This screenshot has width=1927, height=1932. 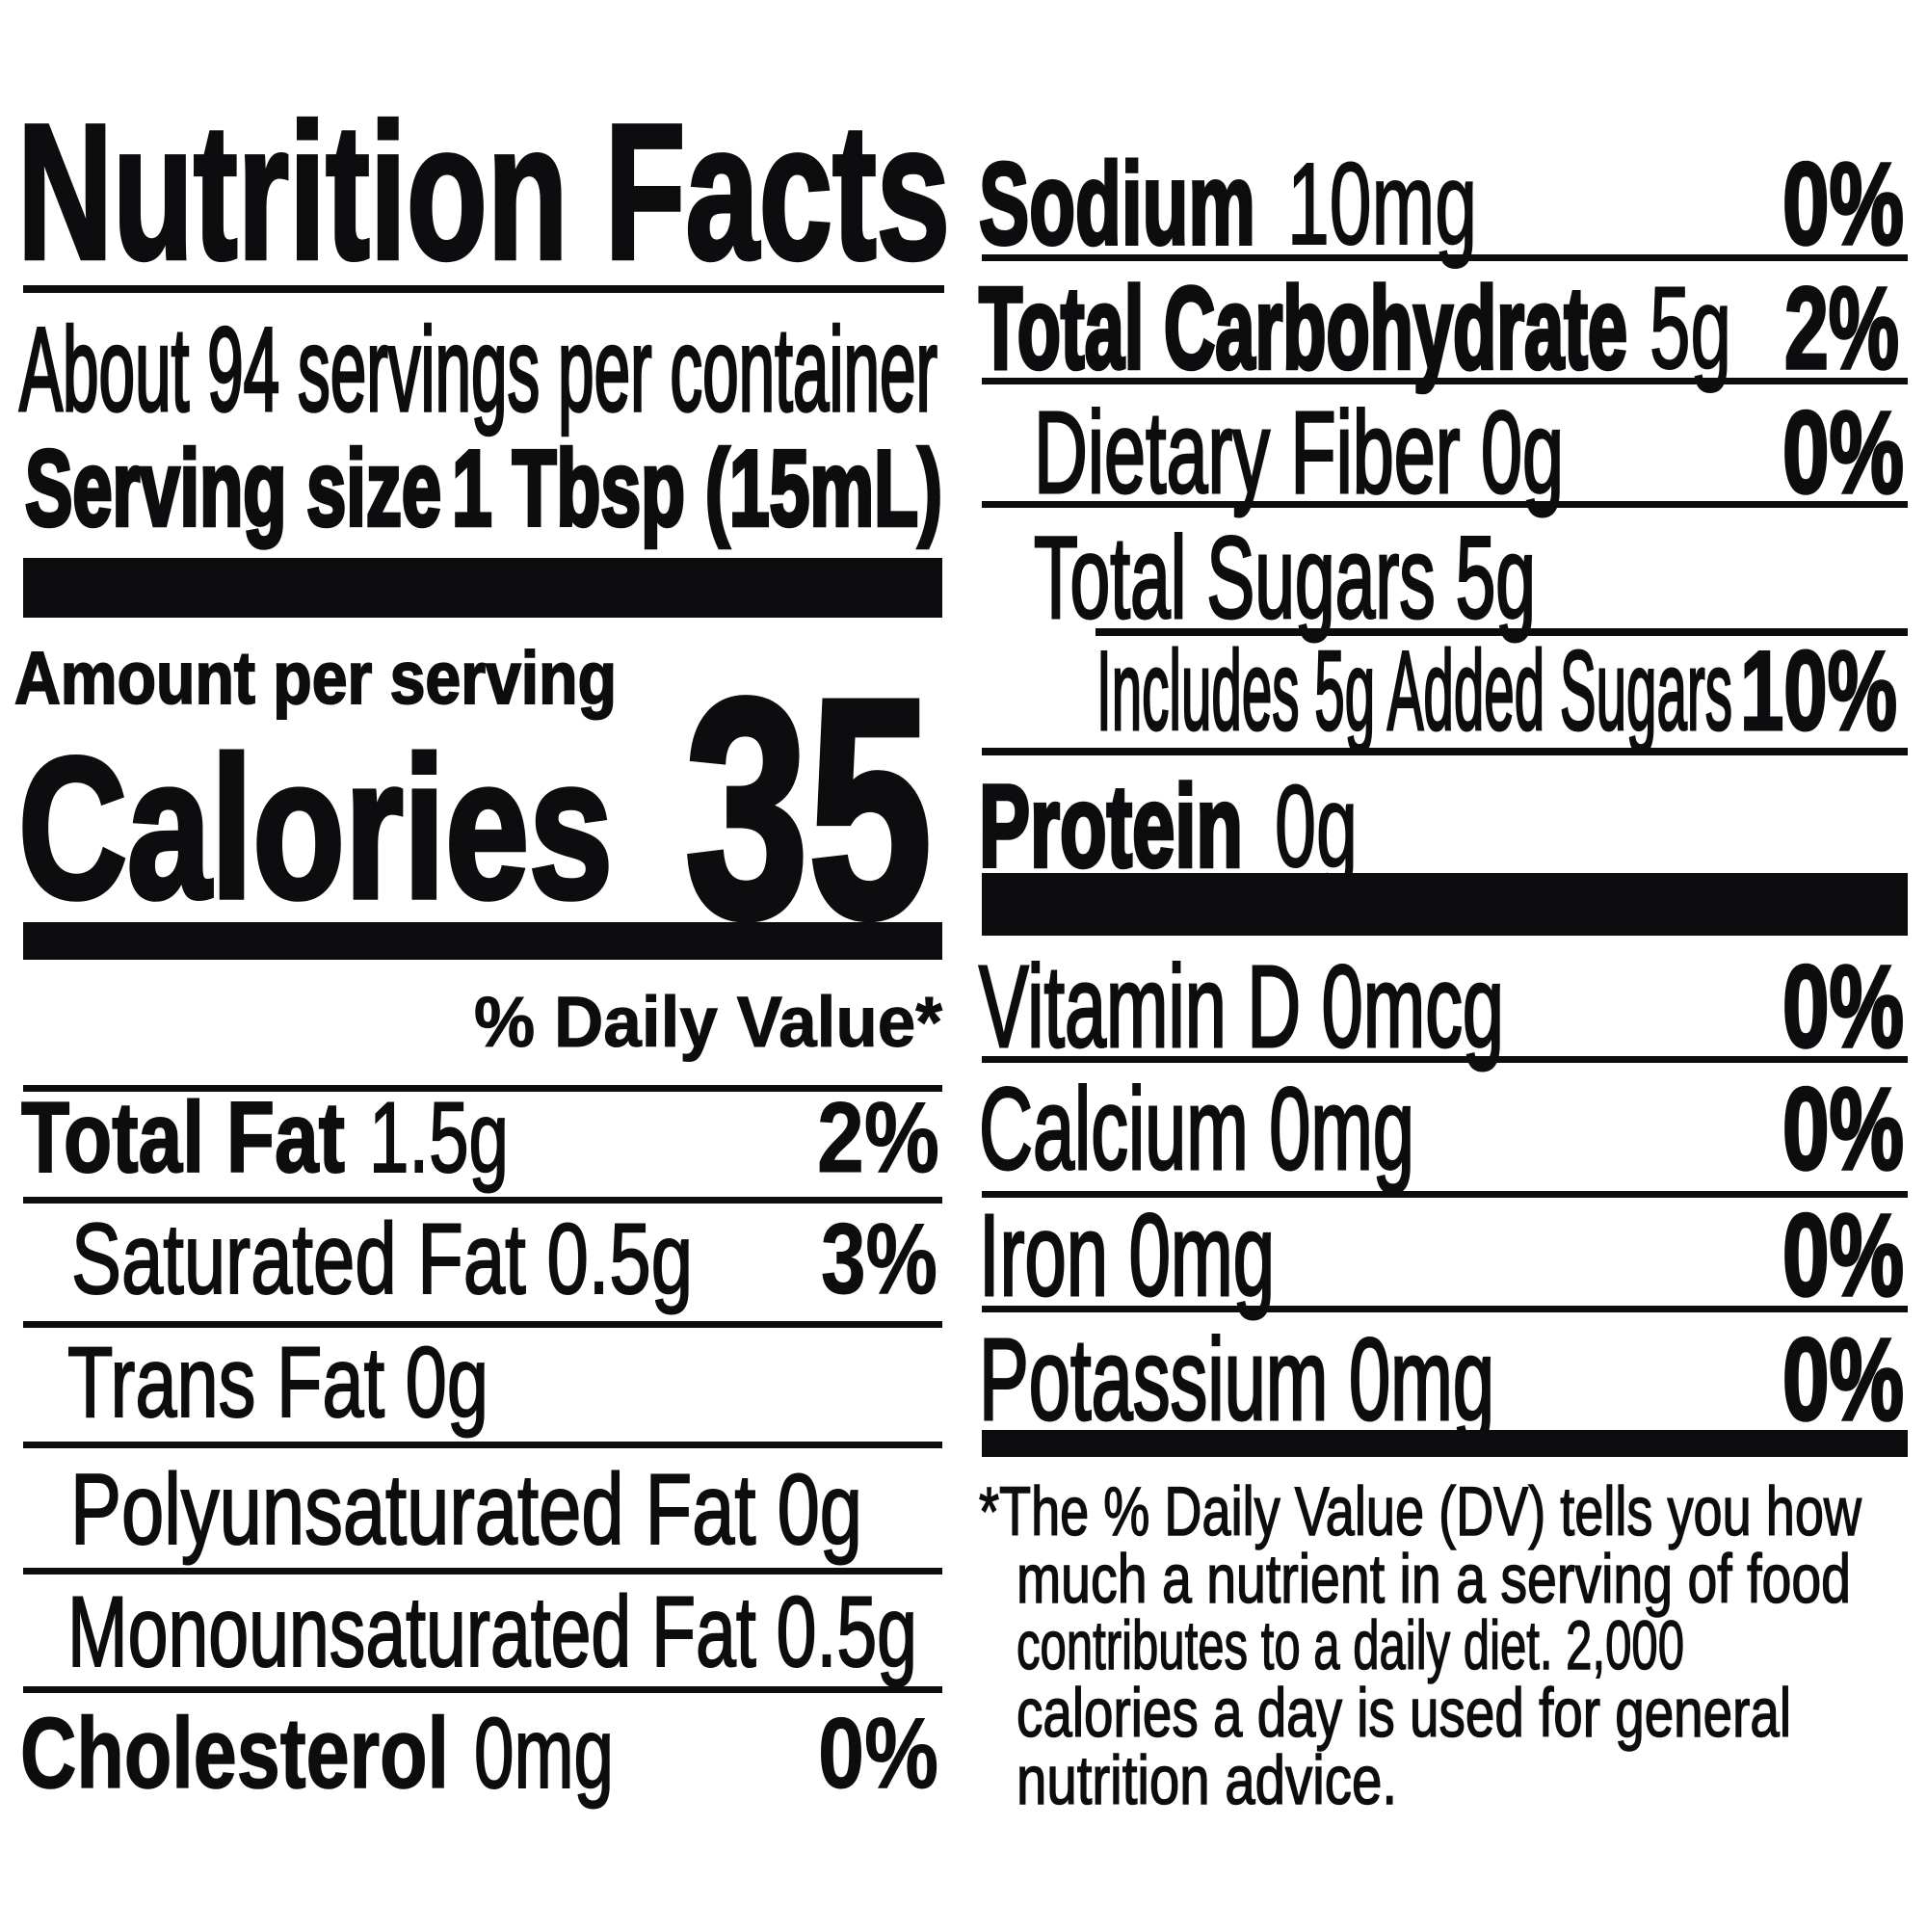 What do you see at coordinates (278, 1383) in the screenshot?
I see `svg-text: Trans Fat 0g` at bounding box center [278, 1383].